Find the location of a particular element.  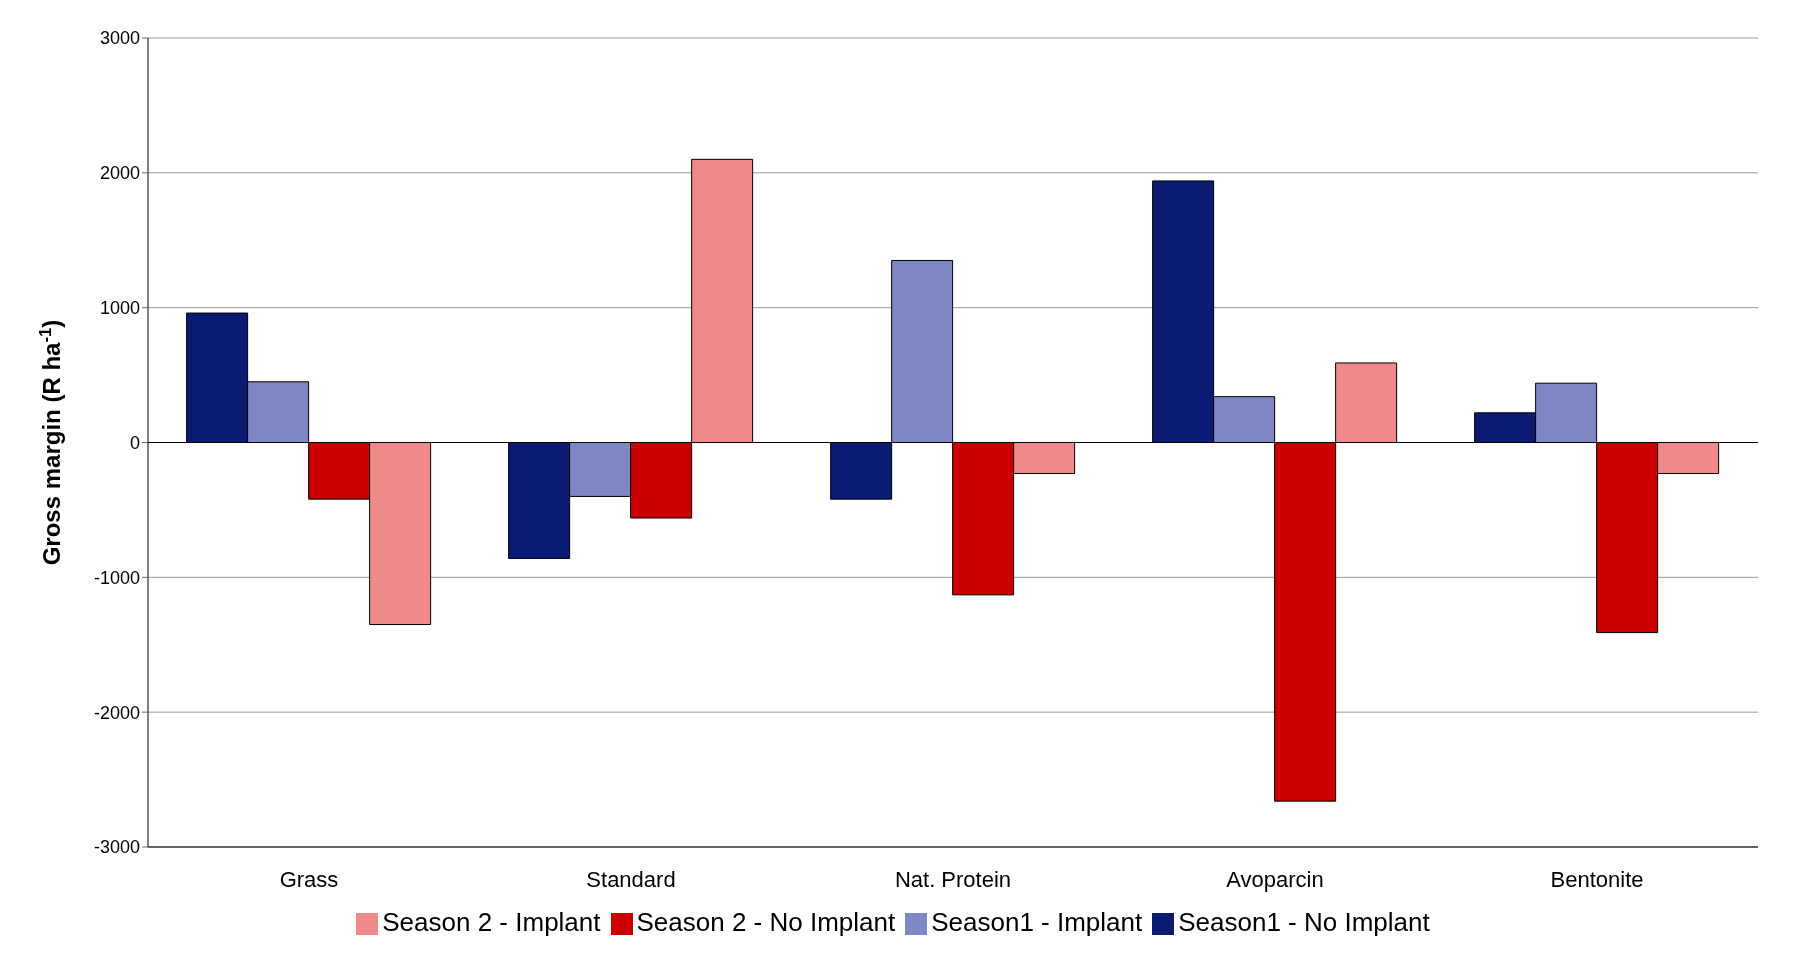

x-tick-label: Nat. Protein is located at coordinates (953, 879).